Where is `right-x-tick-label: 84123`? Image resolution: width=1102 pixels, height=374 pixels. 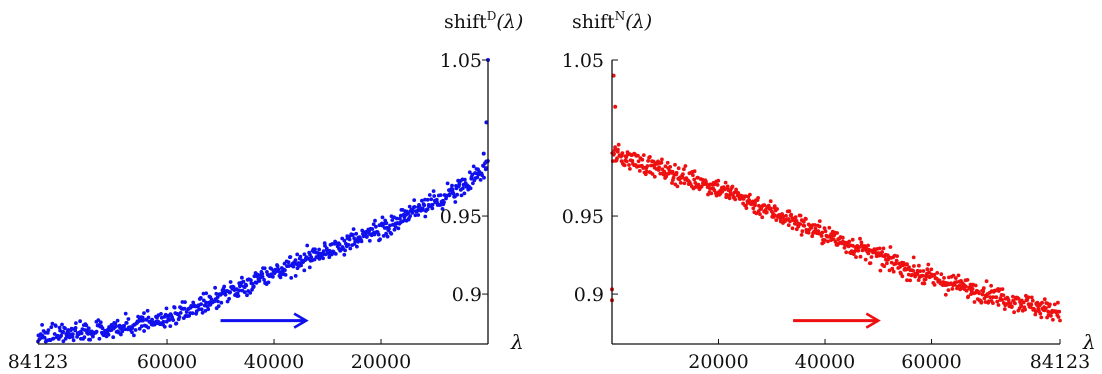 right-x-tick-label: 84123 is located at coordinates (1060, 362).